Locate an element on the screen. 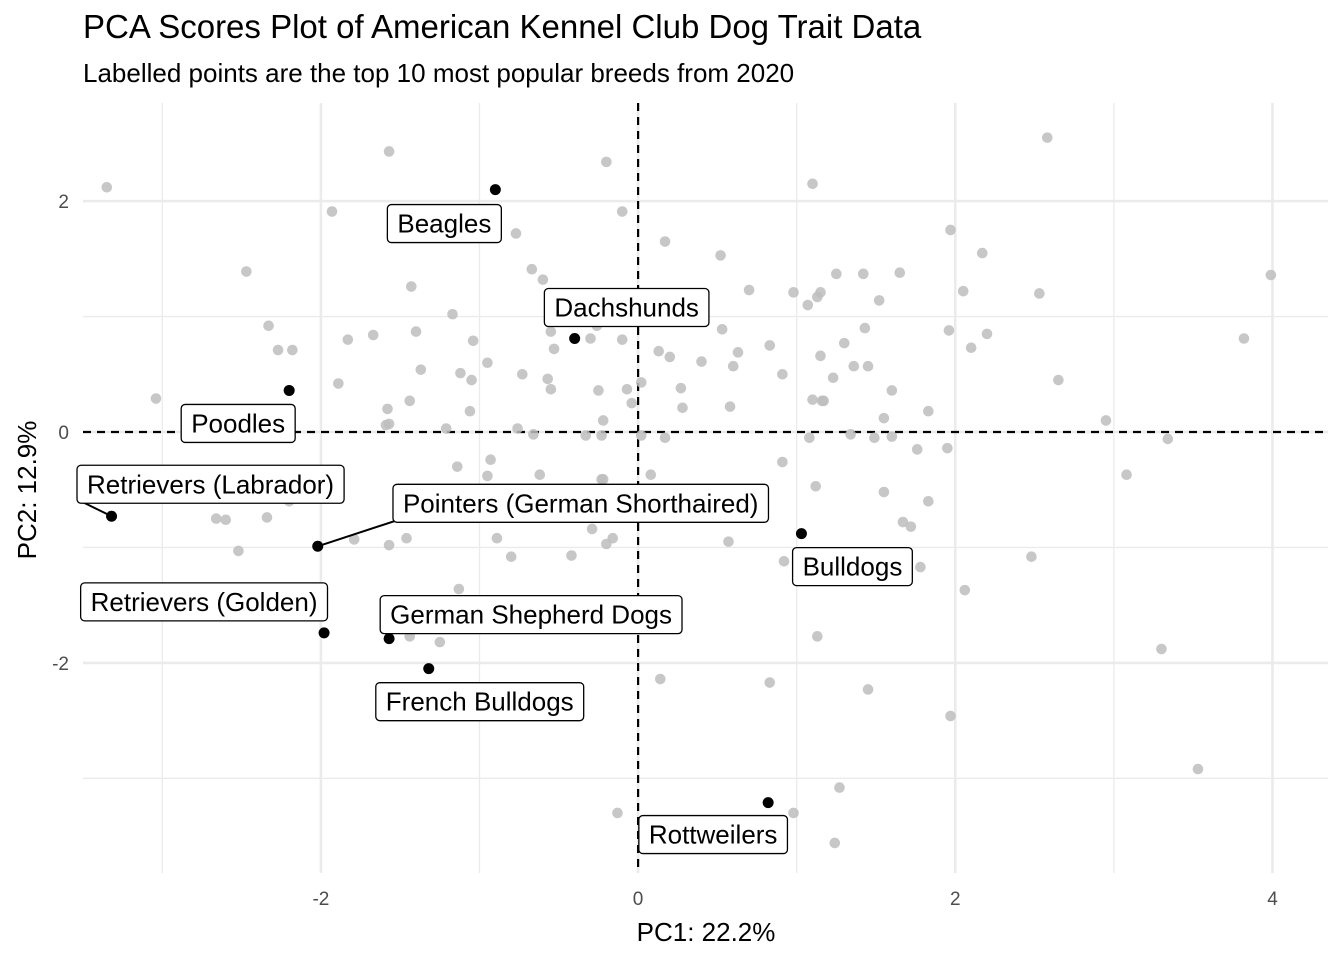  point-label-text: Pointers (German Shorthaired) is located at coordinates (580, 503).